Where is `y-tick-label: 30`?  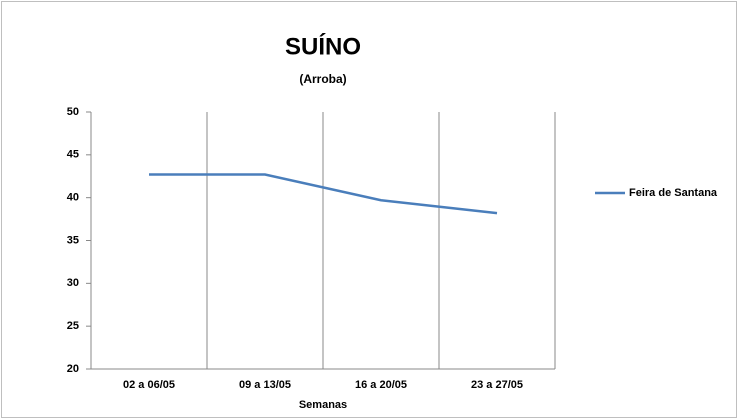 y-tick-label: 30 is located at coordinates (73, 283).